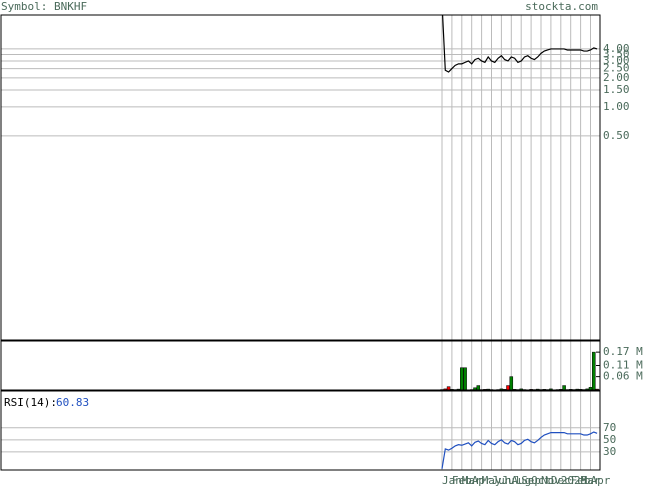  Describe the element at coordinates (511, 480) in the screenshot. I see `x-tick-label: Jul` at that location.